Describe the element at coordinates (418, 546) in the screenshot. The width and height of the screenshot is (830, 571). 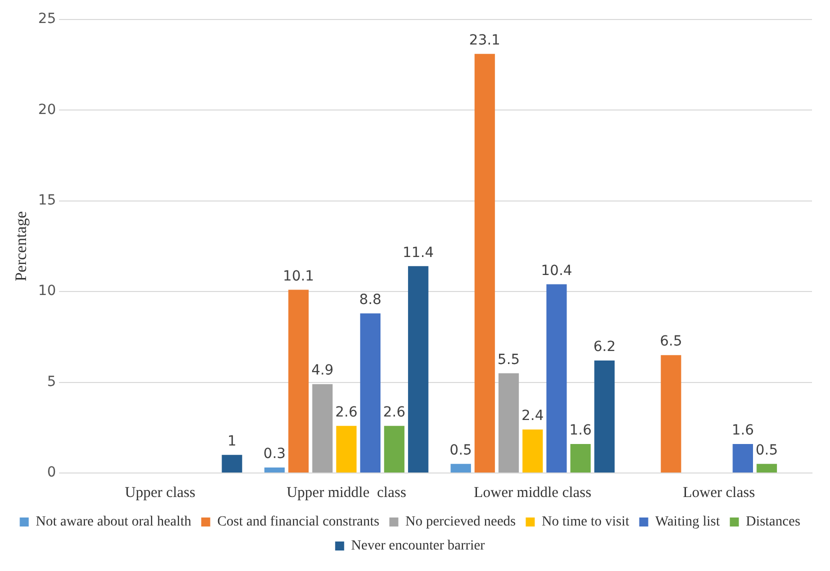
I see `legend-label: Never encounter barrier` at that location.